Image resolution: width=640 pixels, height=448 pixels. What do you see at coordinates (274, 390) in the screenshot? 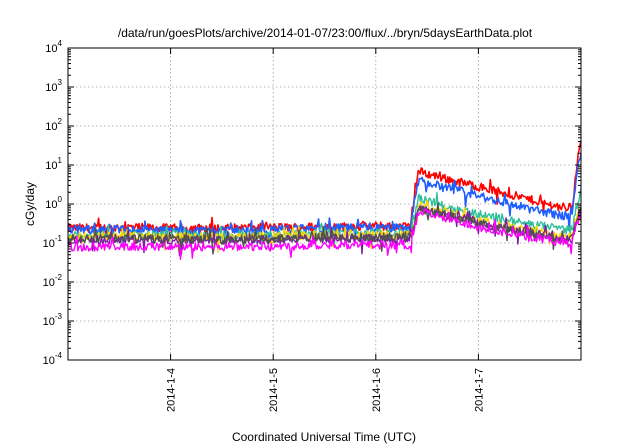
I see `x-tick-label: 2014-1-5` at bounding box center [274, 390].